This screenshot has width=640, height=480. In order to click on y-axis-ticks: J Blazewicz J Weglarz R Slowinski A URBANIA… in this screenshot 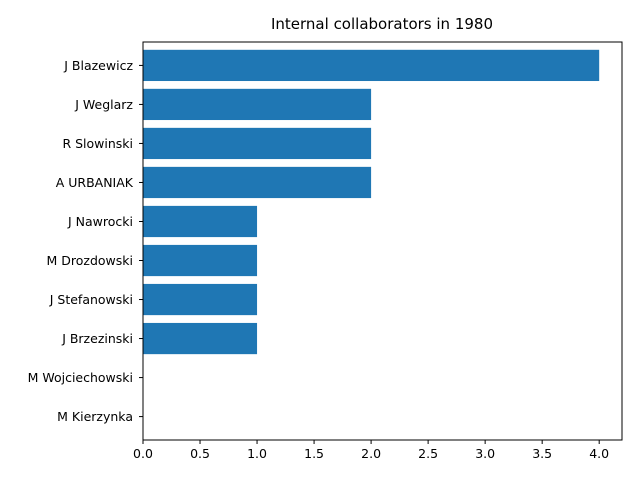, I will do `click(85, 241)`.